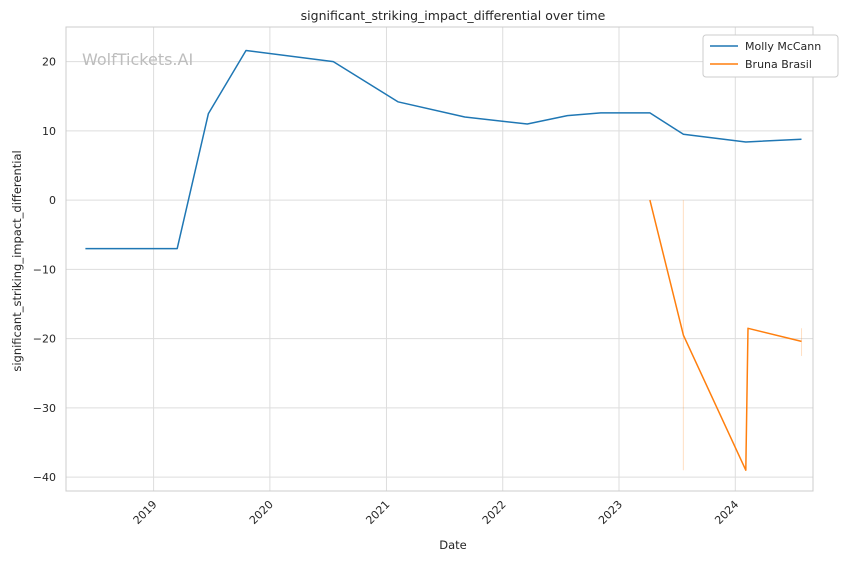  What do you see at coordinates (726, 512) in the screenshot?
I see `x-tick-label: 2024` at bounding box center [726, 512].